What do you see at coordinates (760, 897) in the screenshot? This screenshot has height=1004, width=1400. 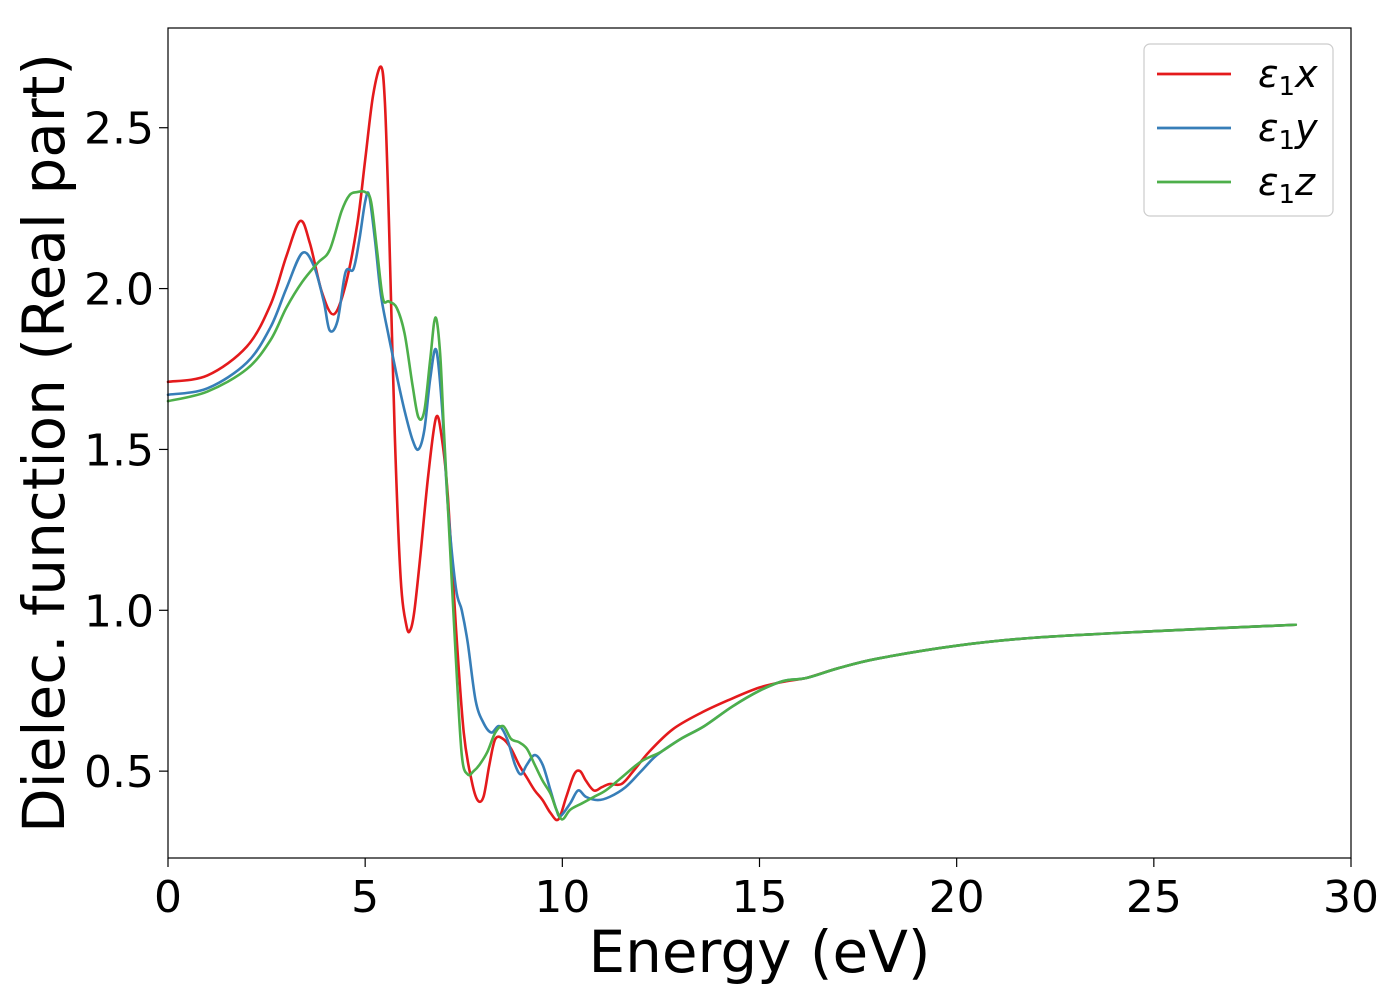 I see `x-tick-label: 15` at bounding box center [760, 897].